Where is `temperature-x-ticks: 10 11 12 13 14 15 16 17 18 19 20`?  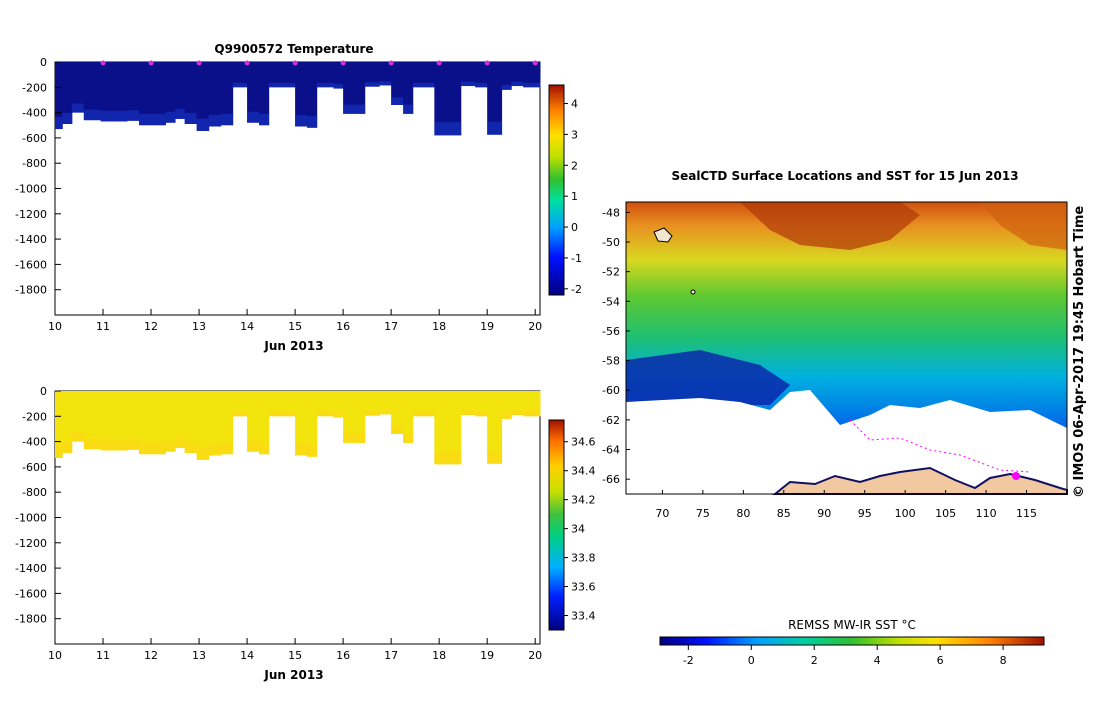 temperature-x-ticks: 10 11 12 13 14 15 16 17 18 19 20 is located at coordinates (295, 321).